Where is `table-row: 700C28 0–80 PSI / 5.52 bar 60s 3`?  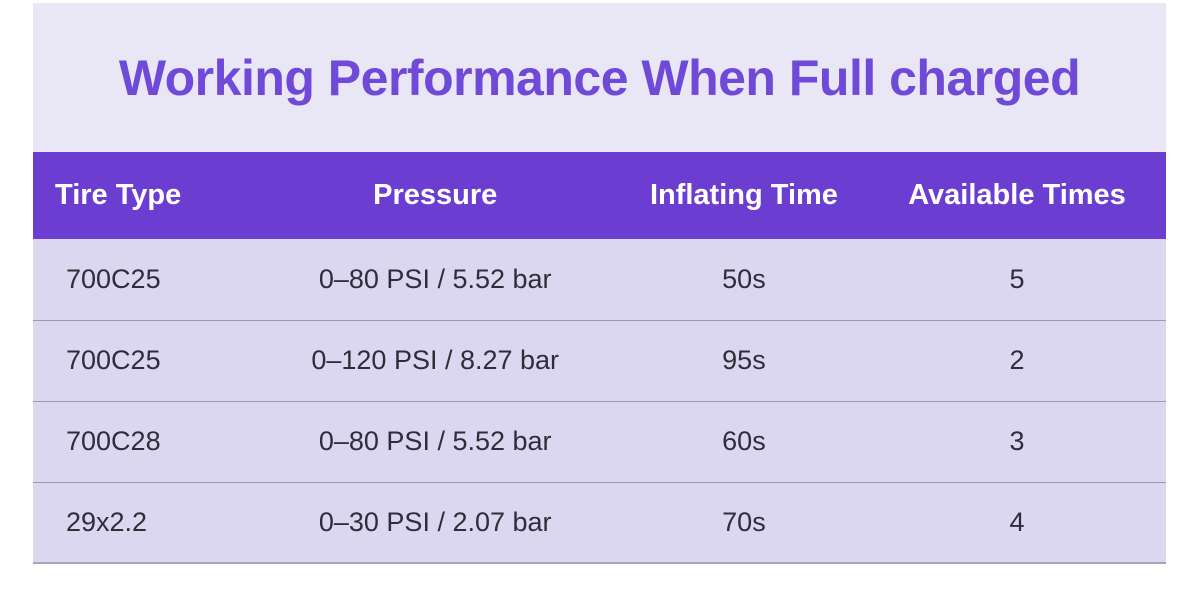
table-row: 700C28 0–80 PSI / 5.52 bar 60s 3 is located at coordinates (599, 441).